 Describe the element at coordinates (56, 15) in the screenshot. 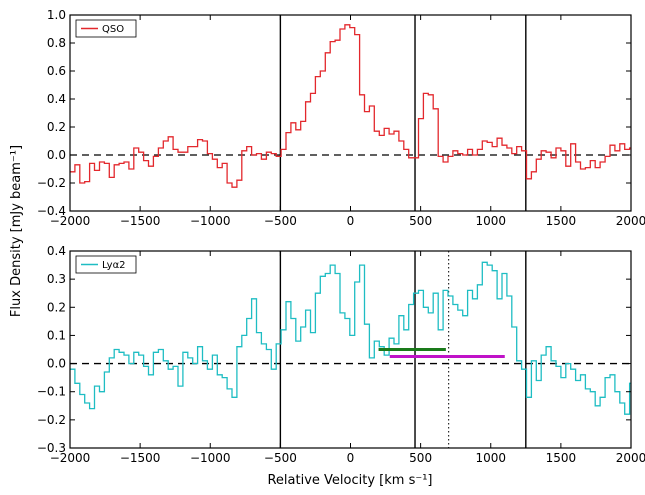

I see `y-tick-label: 1.0` at that location.